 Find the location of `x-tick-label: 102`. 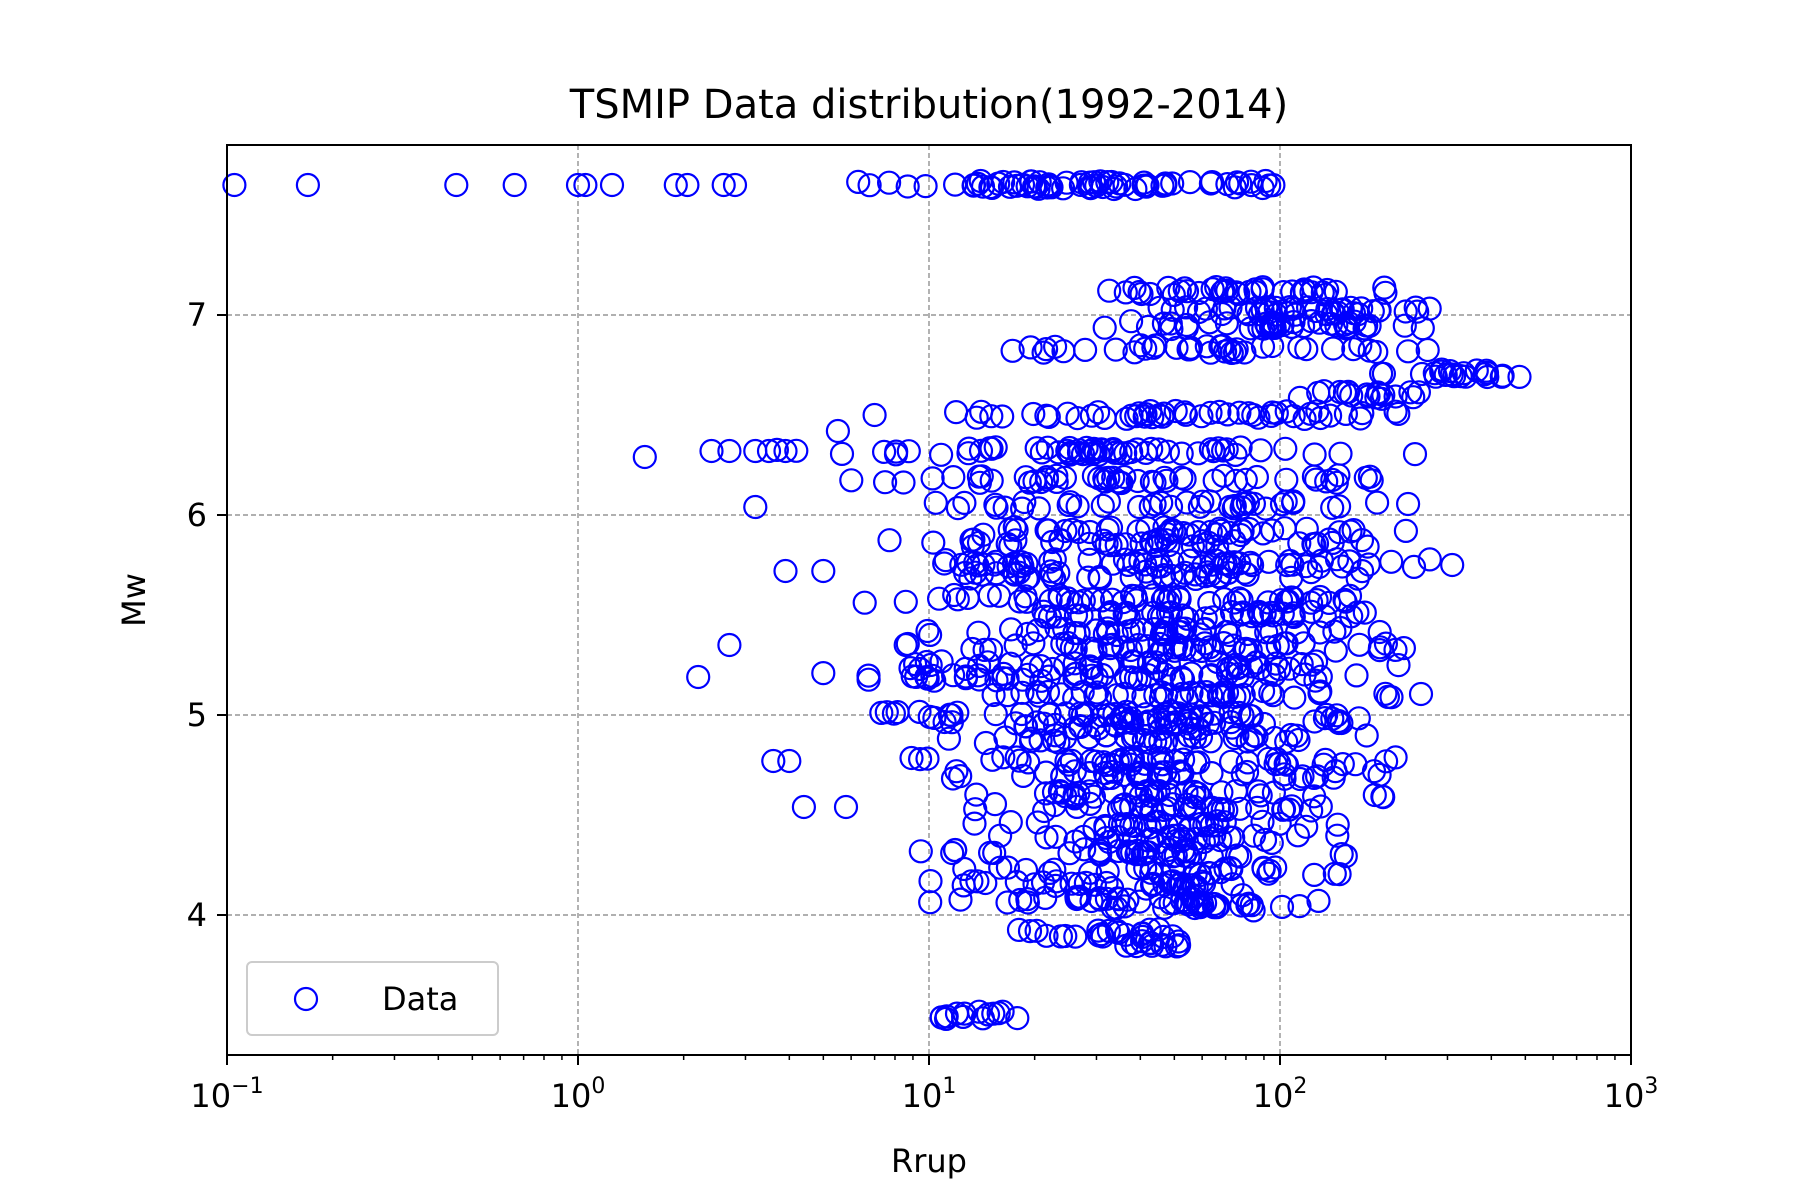

x-tick-label: 102 is located at coordinates (1280, 1094).